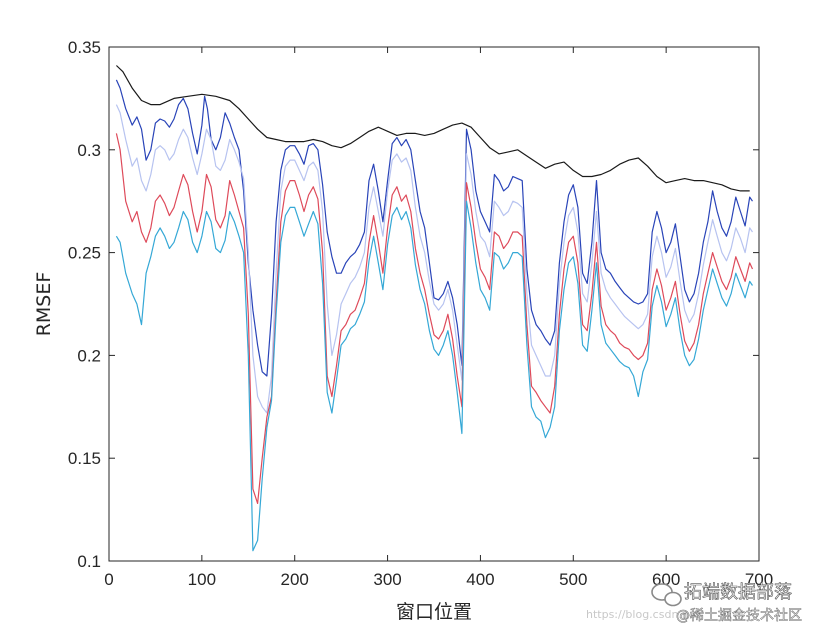  I want to click on y-tick-label-0.35: 0.35, so click(84, 47).